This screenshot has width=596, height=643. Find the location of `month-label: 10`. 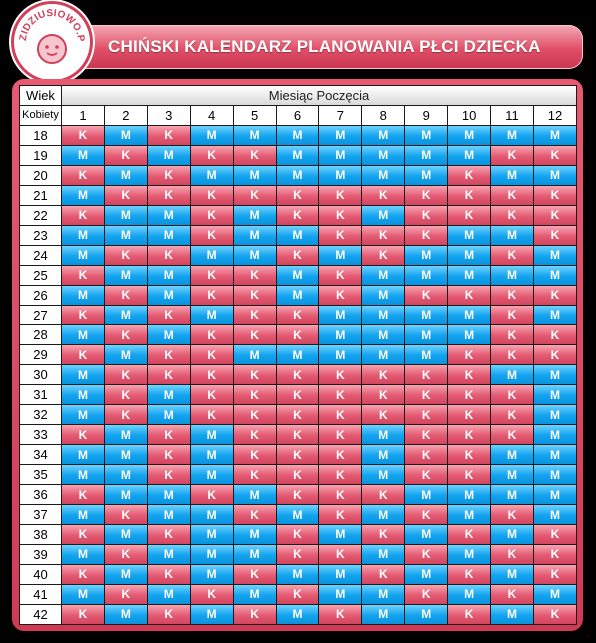

month-label: 10 is located at coordinates (469, 115).